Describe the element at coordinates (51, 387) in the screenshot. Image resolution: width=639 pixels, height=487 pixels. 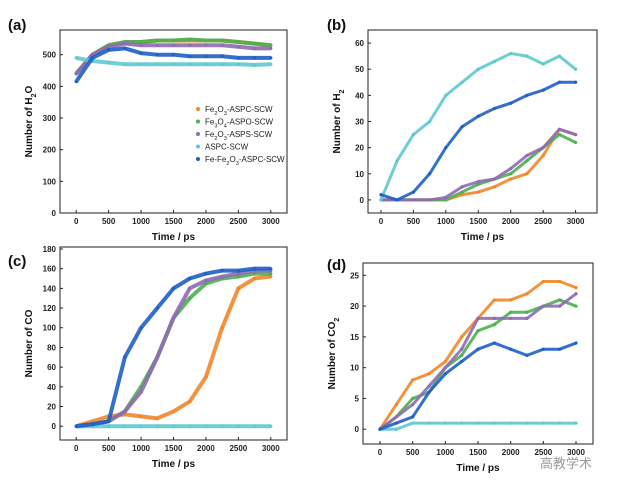
I see `y-tick-label: 40` at that location.